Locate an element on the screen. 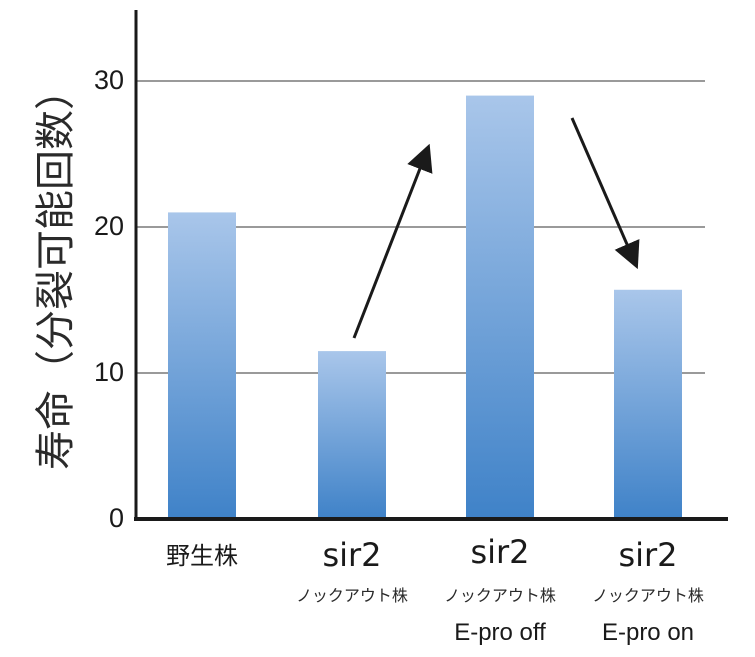  y-axis-label: 寿命（分裂可能回数） is located at coordinates (56, 270).